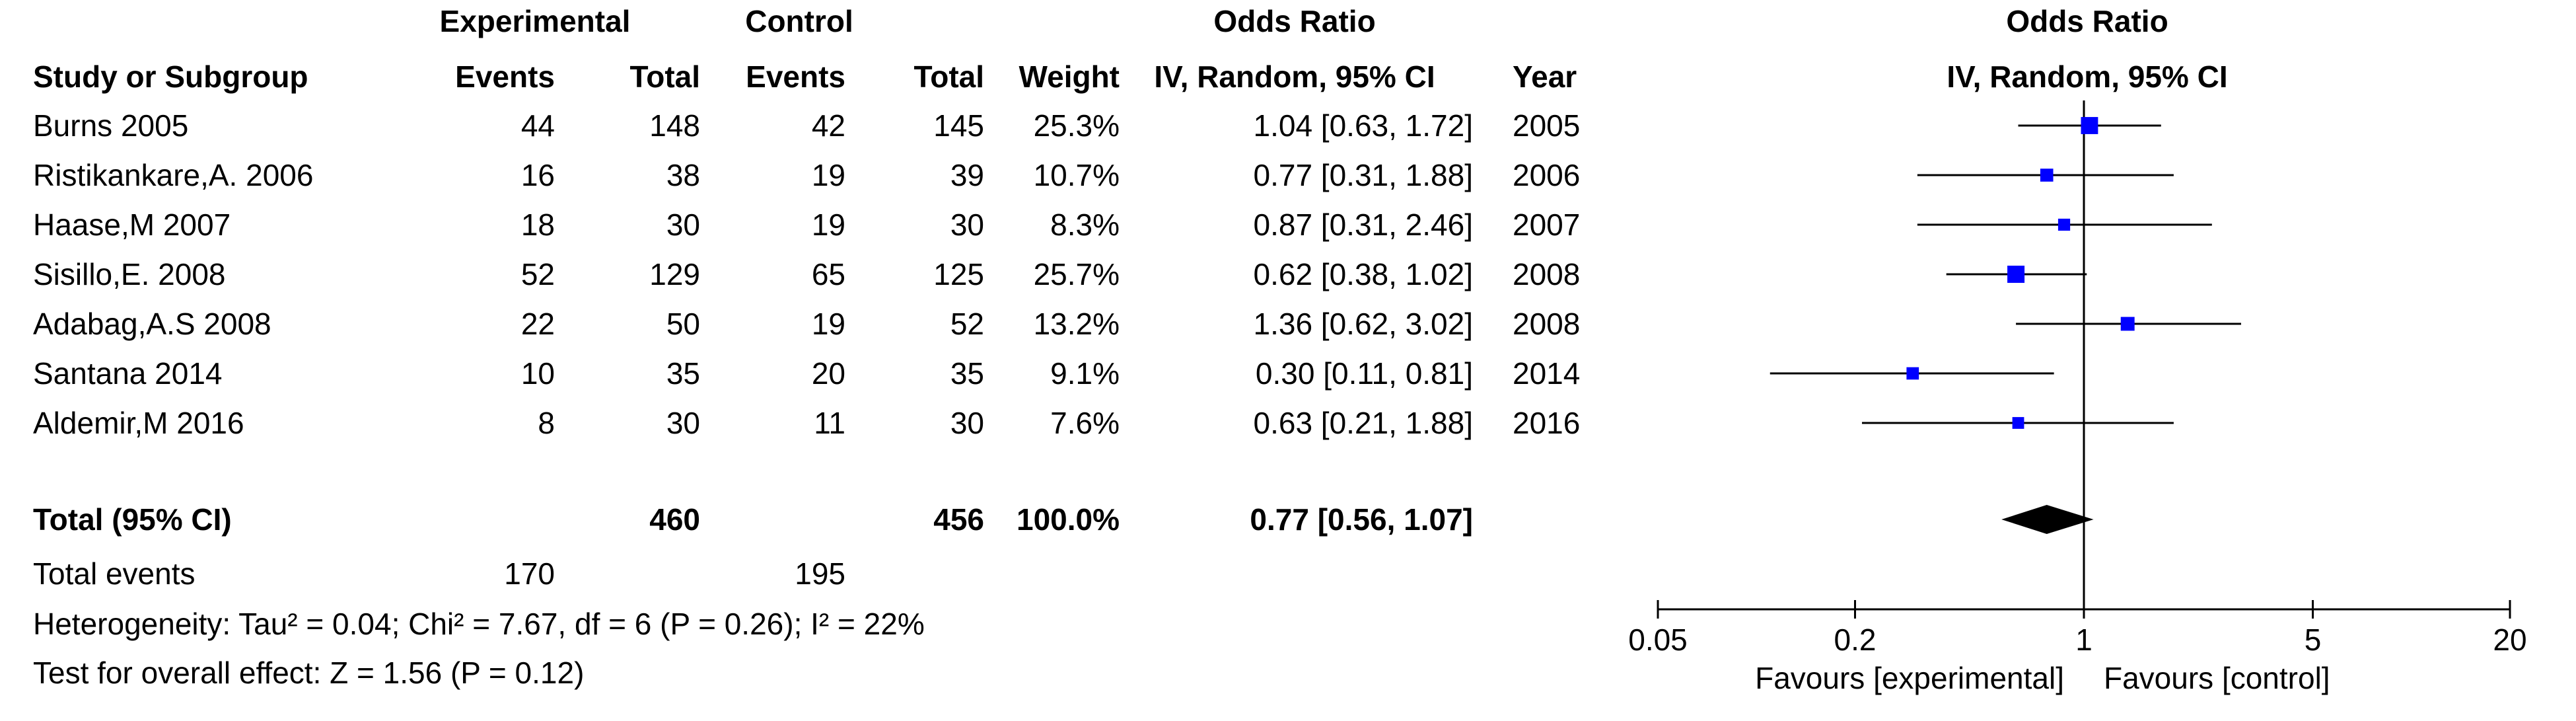 The image size is (2576, 721). Describe the element at coordinates (1295, 21) in the screenshot. I see `header-odds-ratio: Odds Ratio` at that location.